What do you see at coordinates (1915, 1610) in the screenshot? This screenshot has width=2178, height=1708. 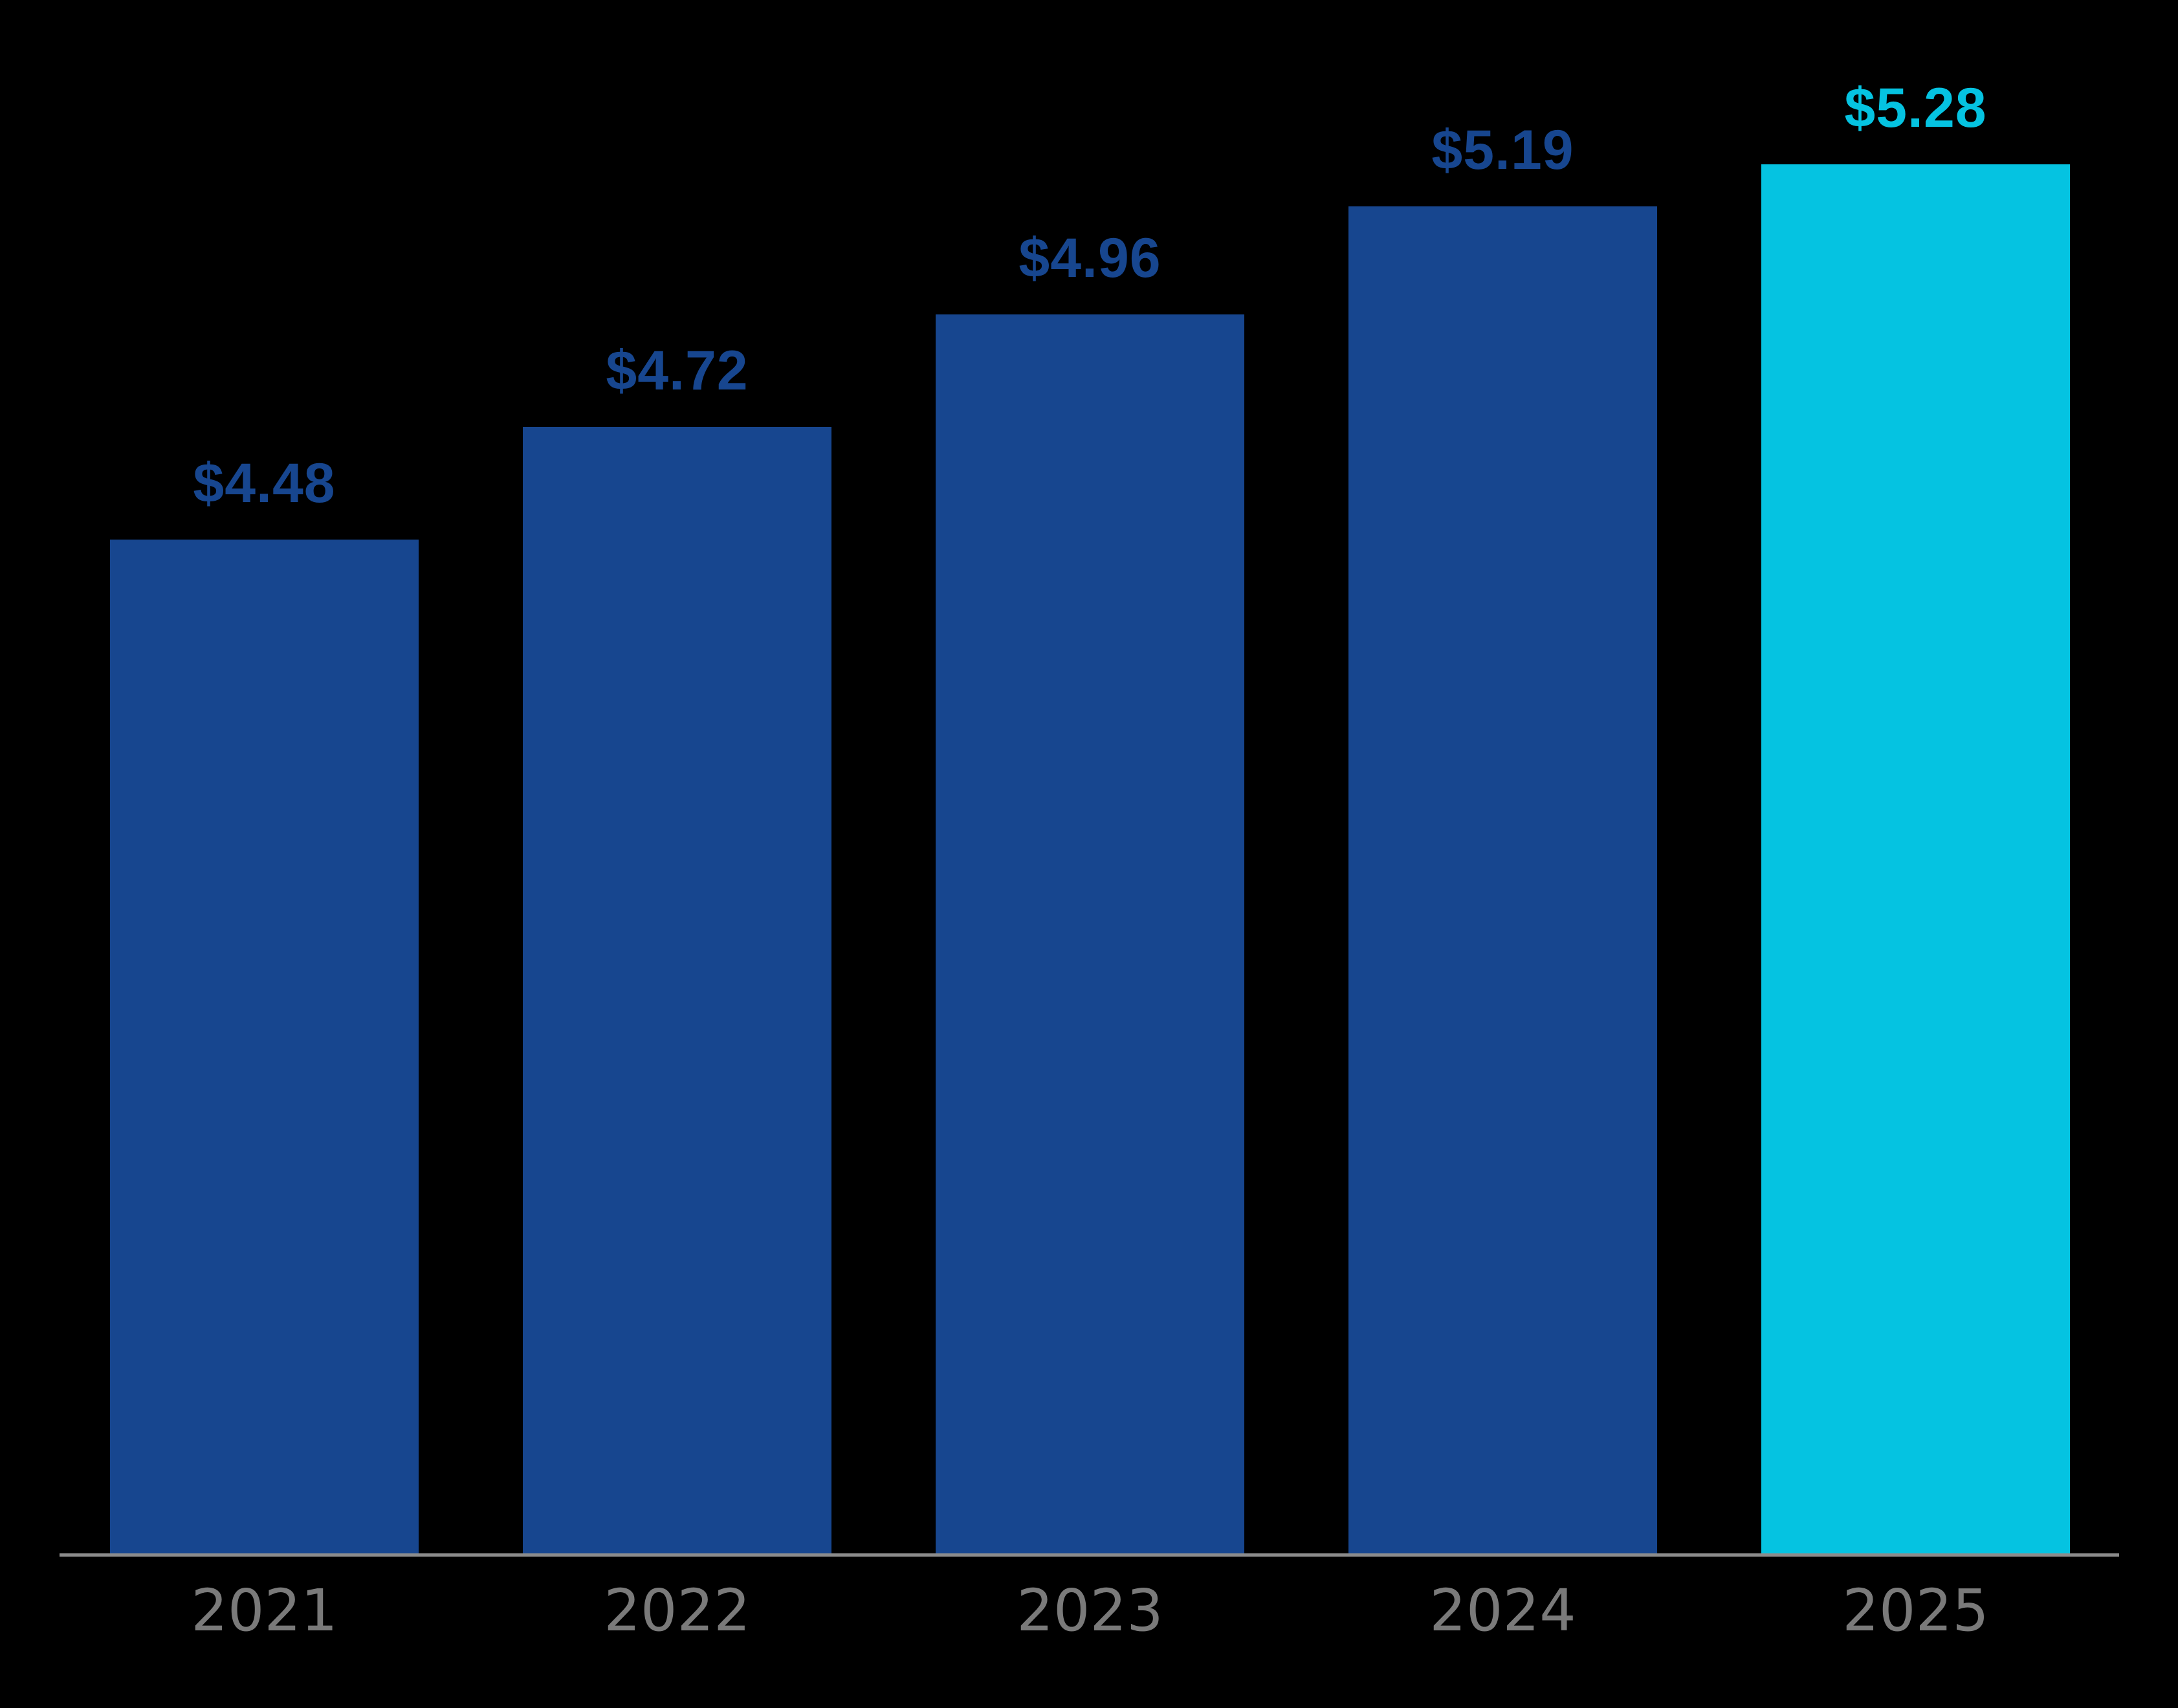 I see `x-tick-label-2025: 2025` at bounding box center [1915, 1610].